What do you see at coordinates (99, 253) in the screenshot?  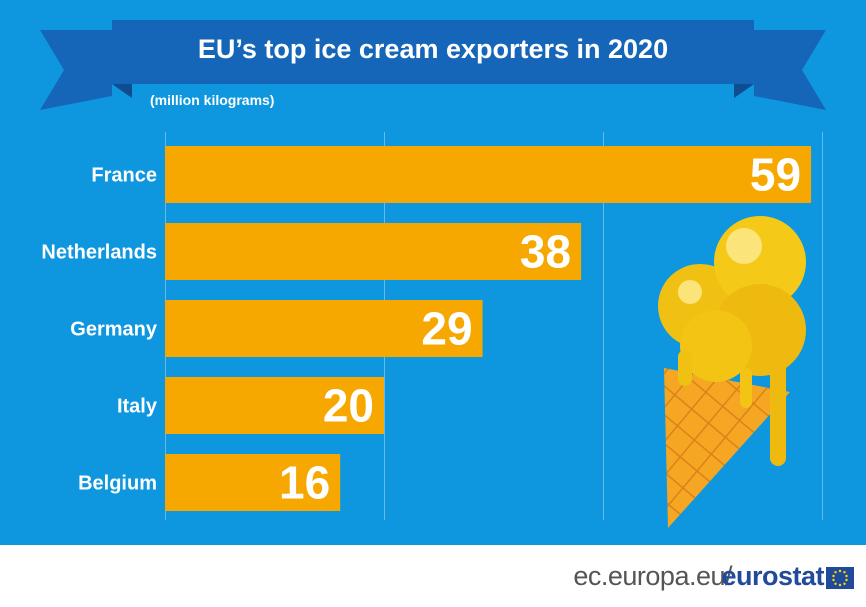 I see `category-label: Netherlands` at bounding box center [99, 253].